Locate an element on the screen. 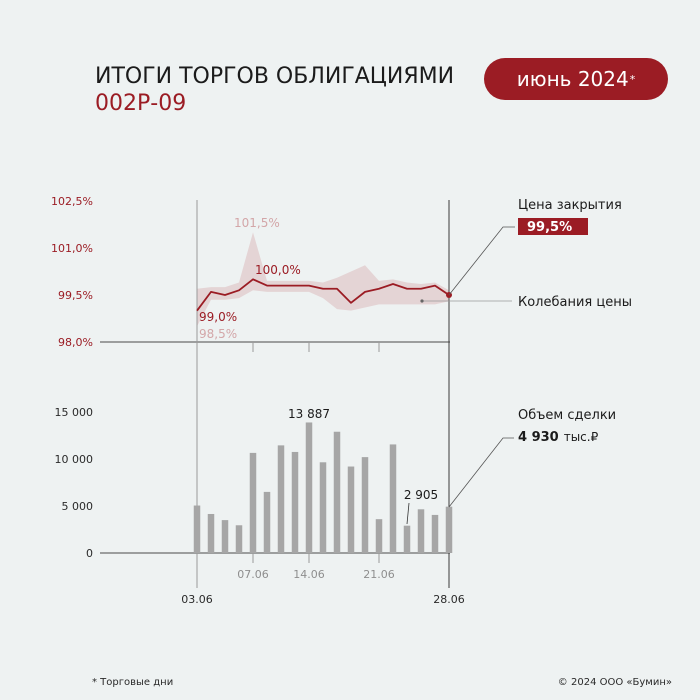  price-range-legend-label: Колебания цены is located at coordinates (575, 302).